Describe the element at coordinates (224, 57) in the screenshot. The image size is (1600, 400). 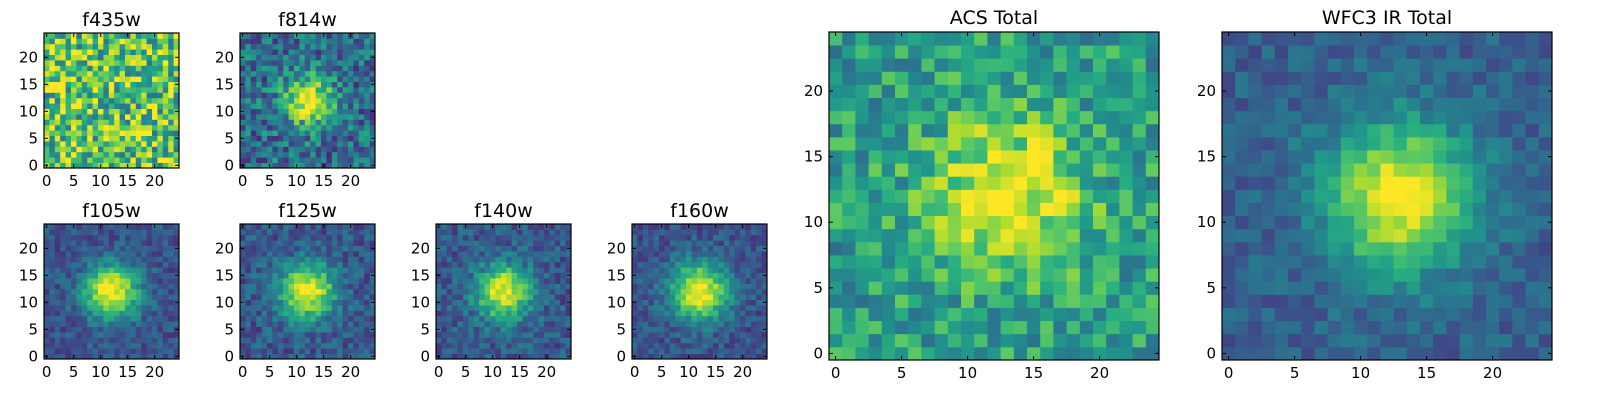
I see `y-tick-label: 20` at that location.